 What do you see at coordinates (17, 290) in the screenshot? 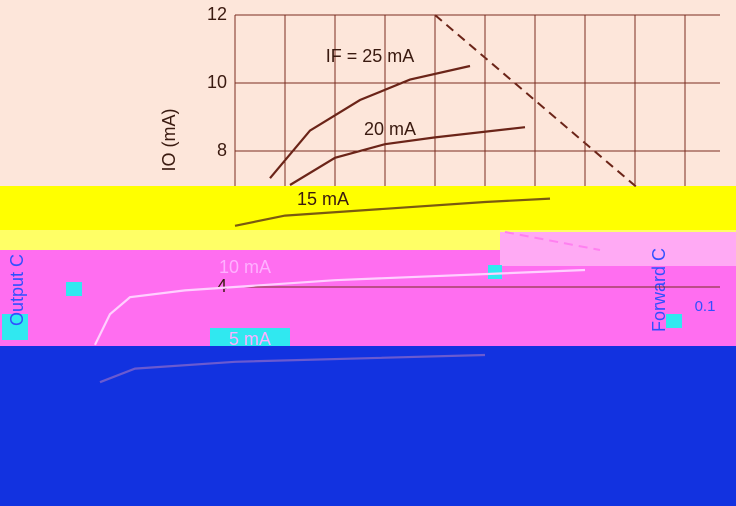
I see `annotation: Output C` at bounding box center [17, 290].